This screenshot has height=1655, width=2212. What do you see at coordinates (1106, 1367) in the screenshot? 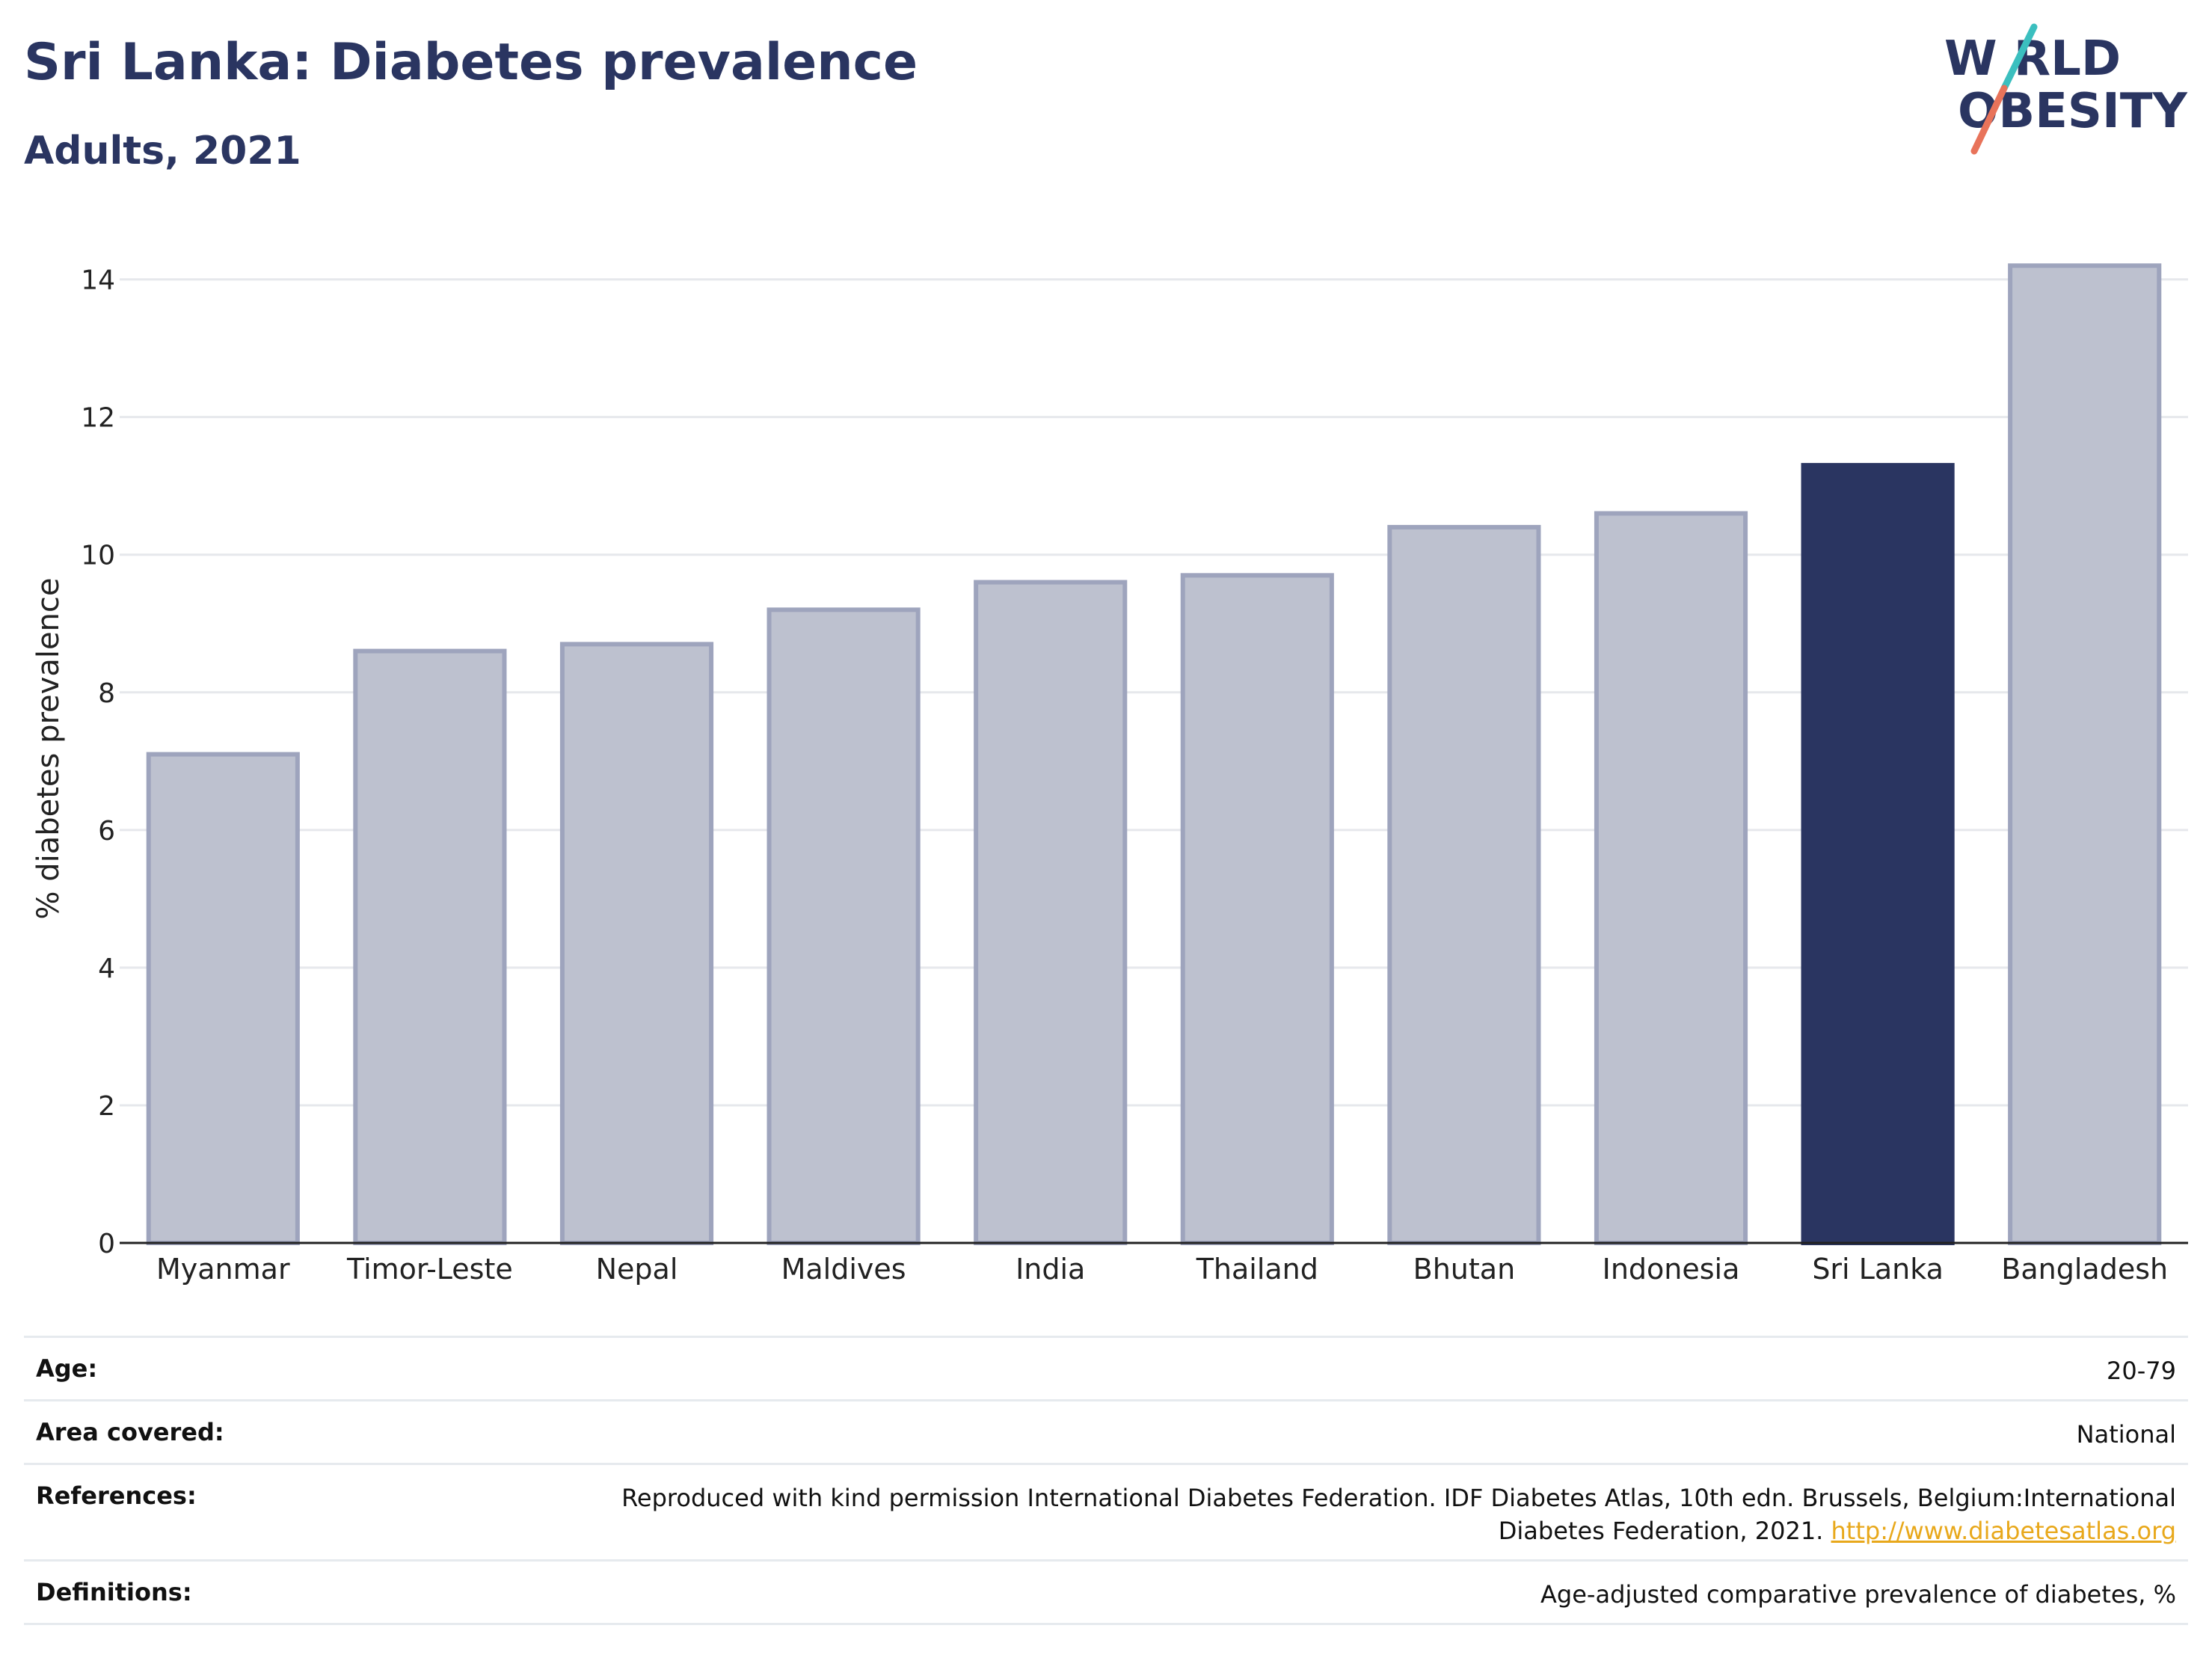
I see `meta-row-age: Age: 20-79` at bounding box center [1106, 1367].